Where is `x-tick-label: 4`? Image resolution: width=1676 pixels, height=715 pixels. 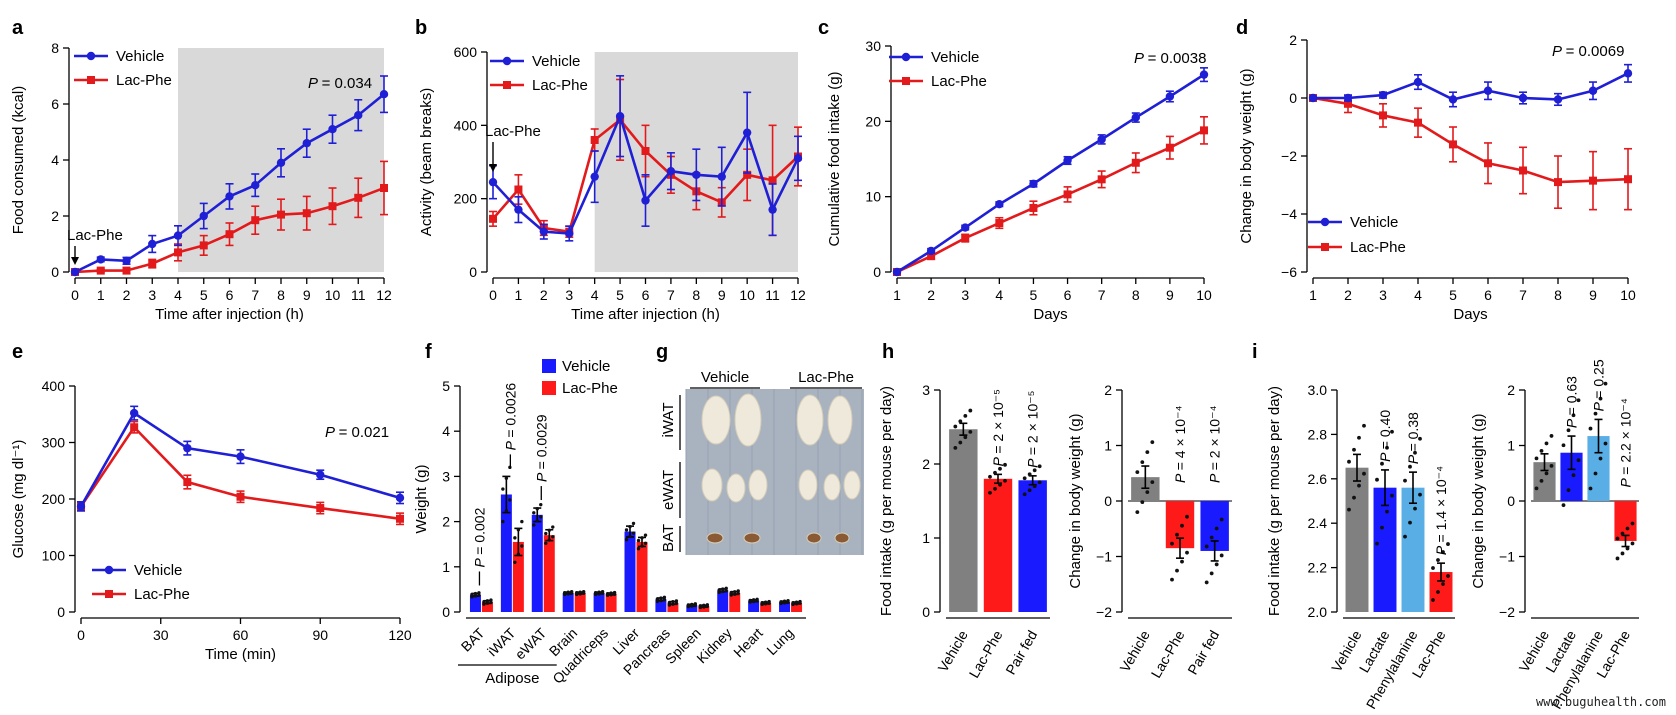 x-tick-label: 4 is located at coordinates (595, 295).